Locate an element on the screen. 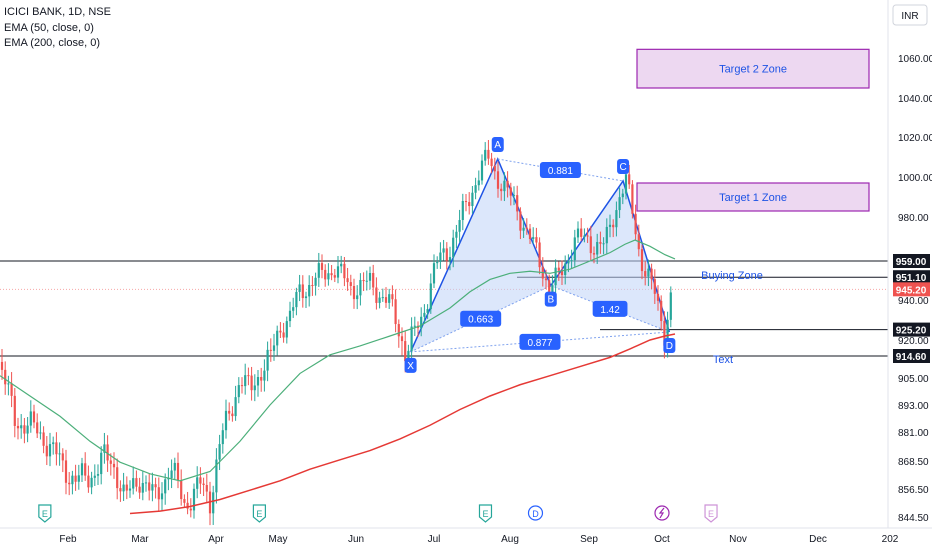 This screenshot has height=550, width=932. price-axis-label: 914.60 is located at coordinates (911, 357).